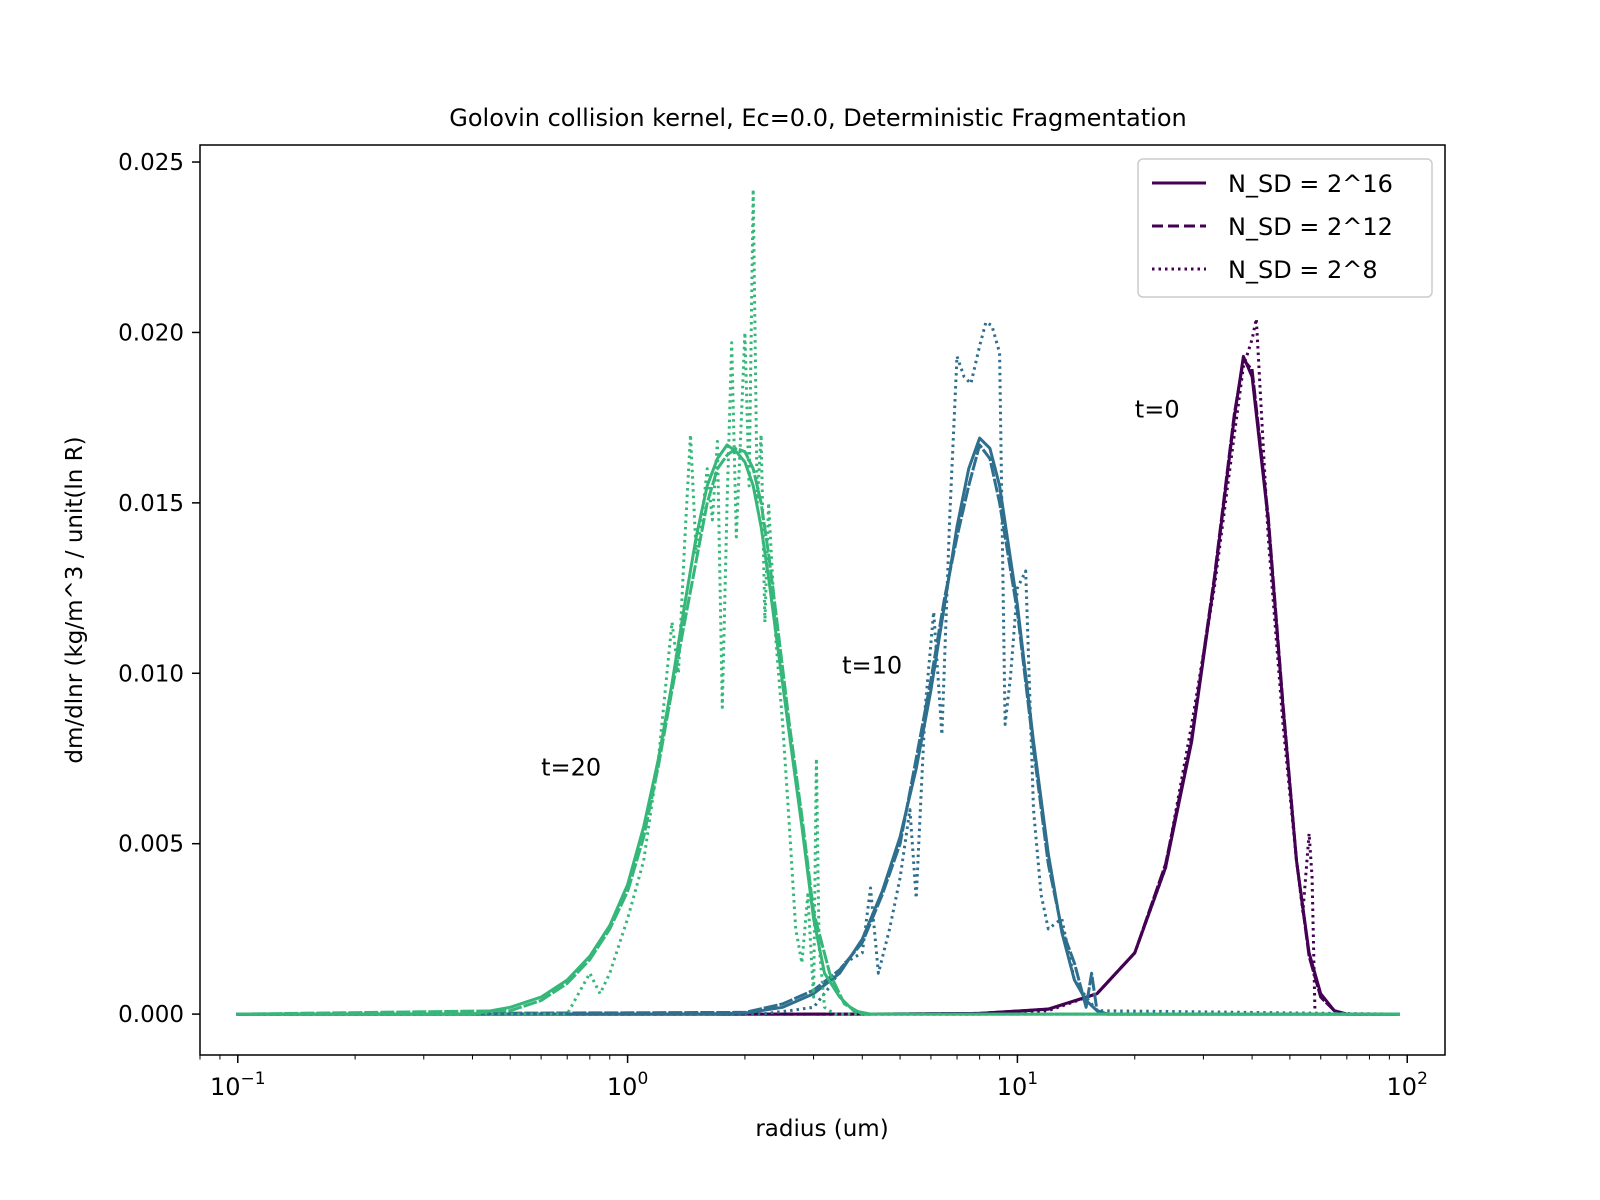 The image size is (1600, 1200). What do you see at coordinates (1310, 184) in the screenshot?
I see `legend-label: N_SD = 2^16` at bounding box center [1310, 184].